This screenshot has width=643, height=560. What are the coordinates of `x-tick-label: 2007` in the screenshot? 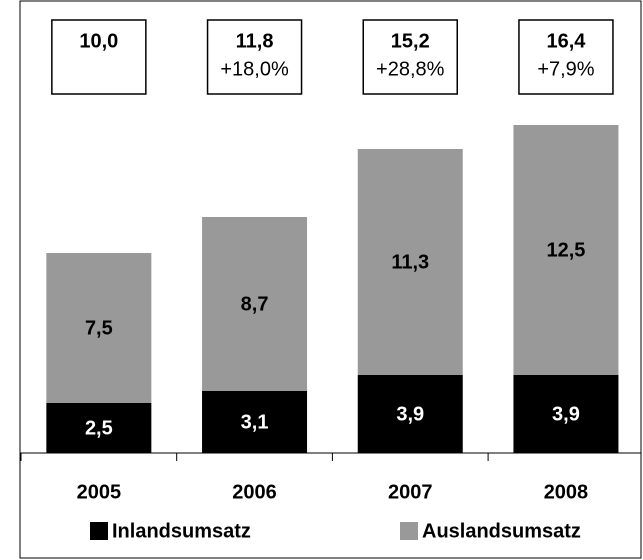 It's located at (410, 492).